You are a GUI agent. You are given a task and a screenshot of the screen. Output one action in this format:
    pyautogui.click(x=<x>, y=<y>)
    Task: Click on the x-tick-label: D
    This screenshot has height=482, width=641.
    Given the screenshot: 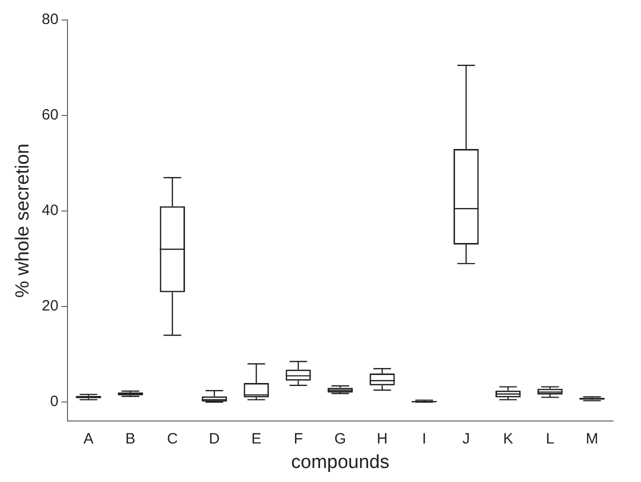 What is the action you would take?
    pyautogui.click(x=214, y=439)
    